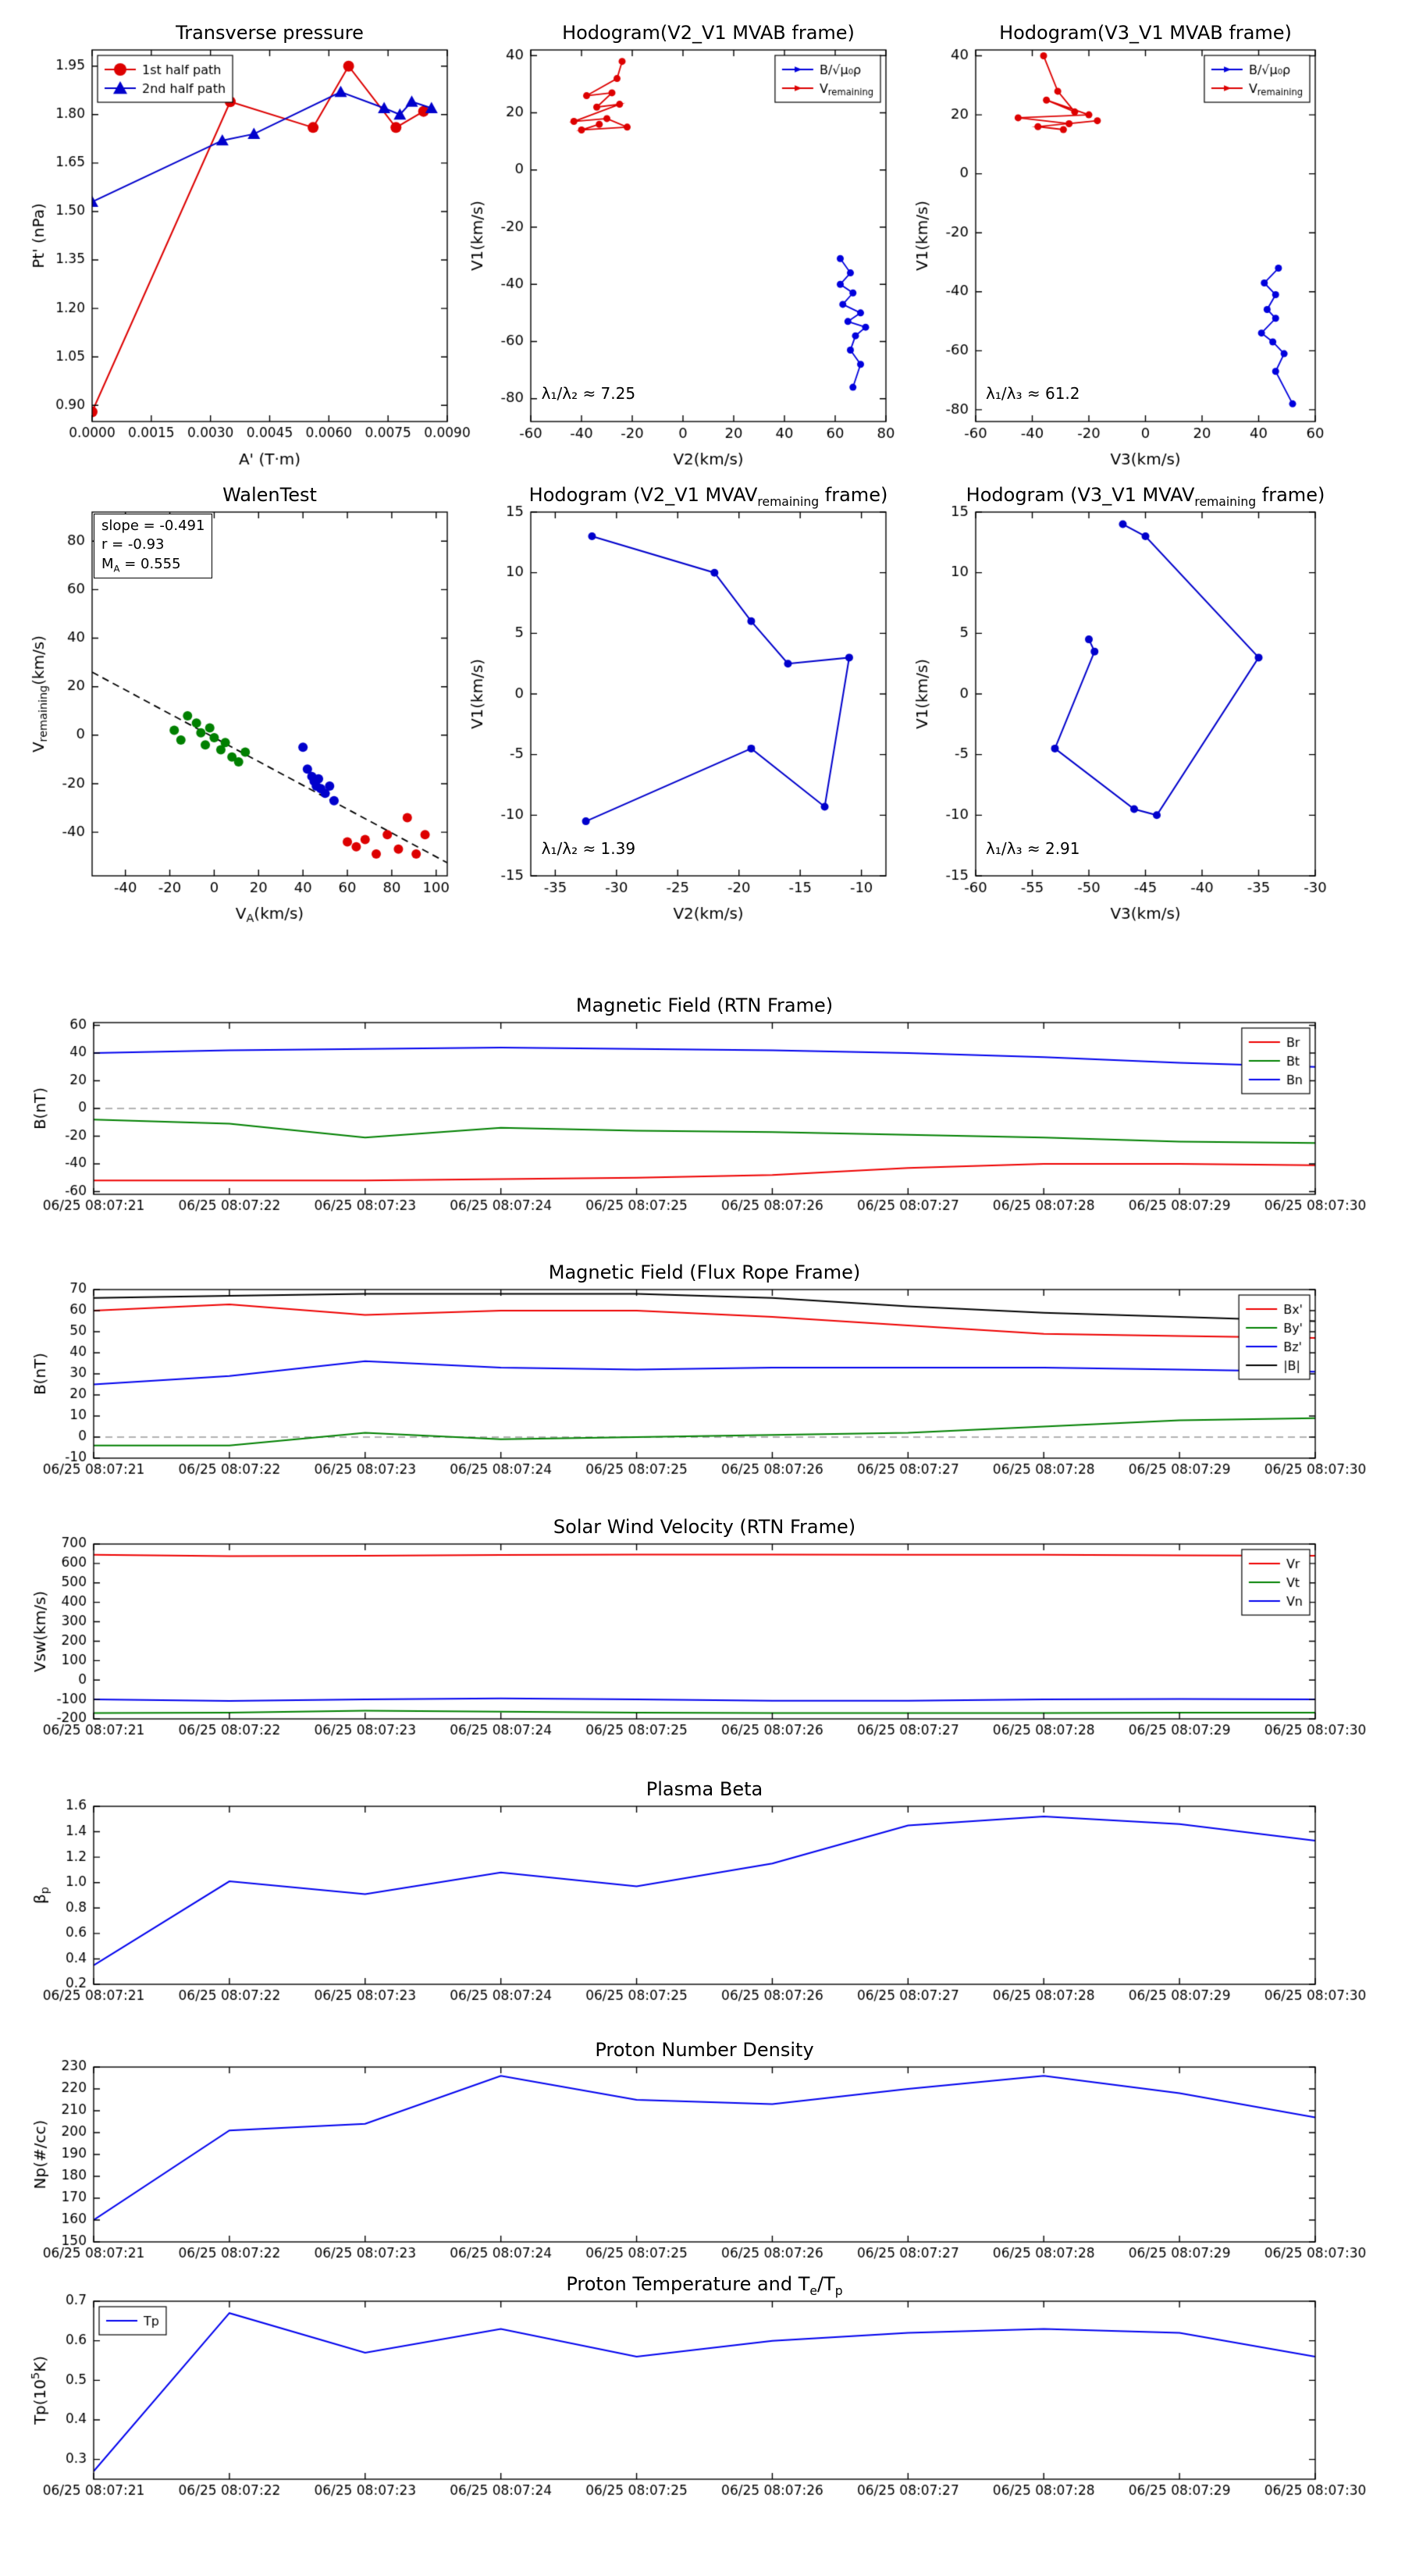  Describe the element at coordinates (1146, 33) in the screenshot. I see `title-hodogram-v3v1-mvab: Hodogram(V3_V1 MVAB frame)` at that location.